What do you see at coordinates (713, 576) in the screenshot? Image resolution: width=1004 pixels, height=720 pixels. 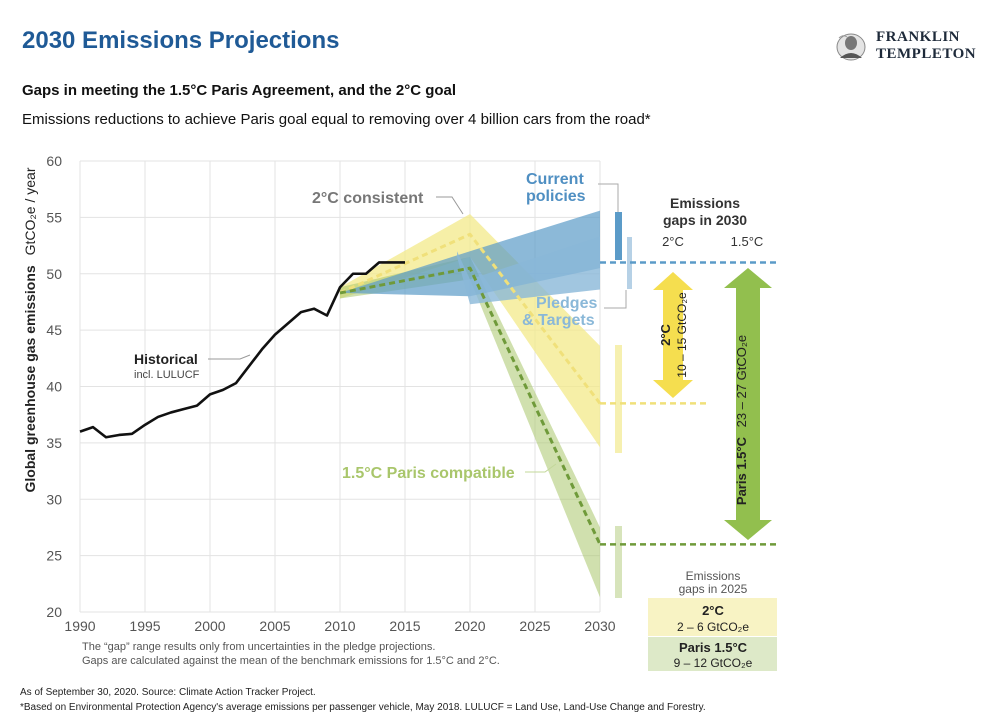 I see `gaps-2025-title-1: Emissions` at bounding box center [713, 576].